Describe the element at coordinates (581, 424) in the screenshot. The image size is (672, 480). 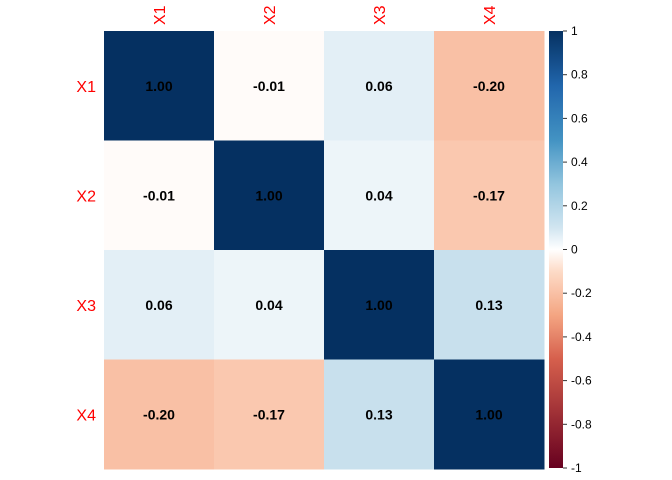
I see `colorbar-tick-label: -0.8` at that location.